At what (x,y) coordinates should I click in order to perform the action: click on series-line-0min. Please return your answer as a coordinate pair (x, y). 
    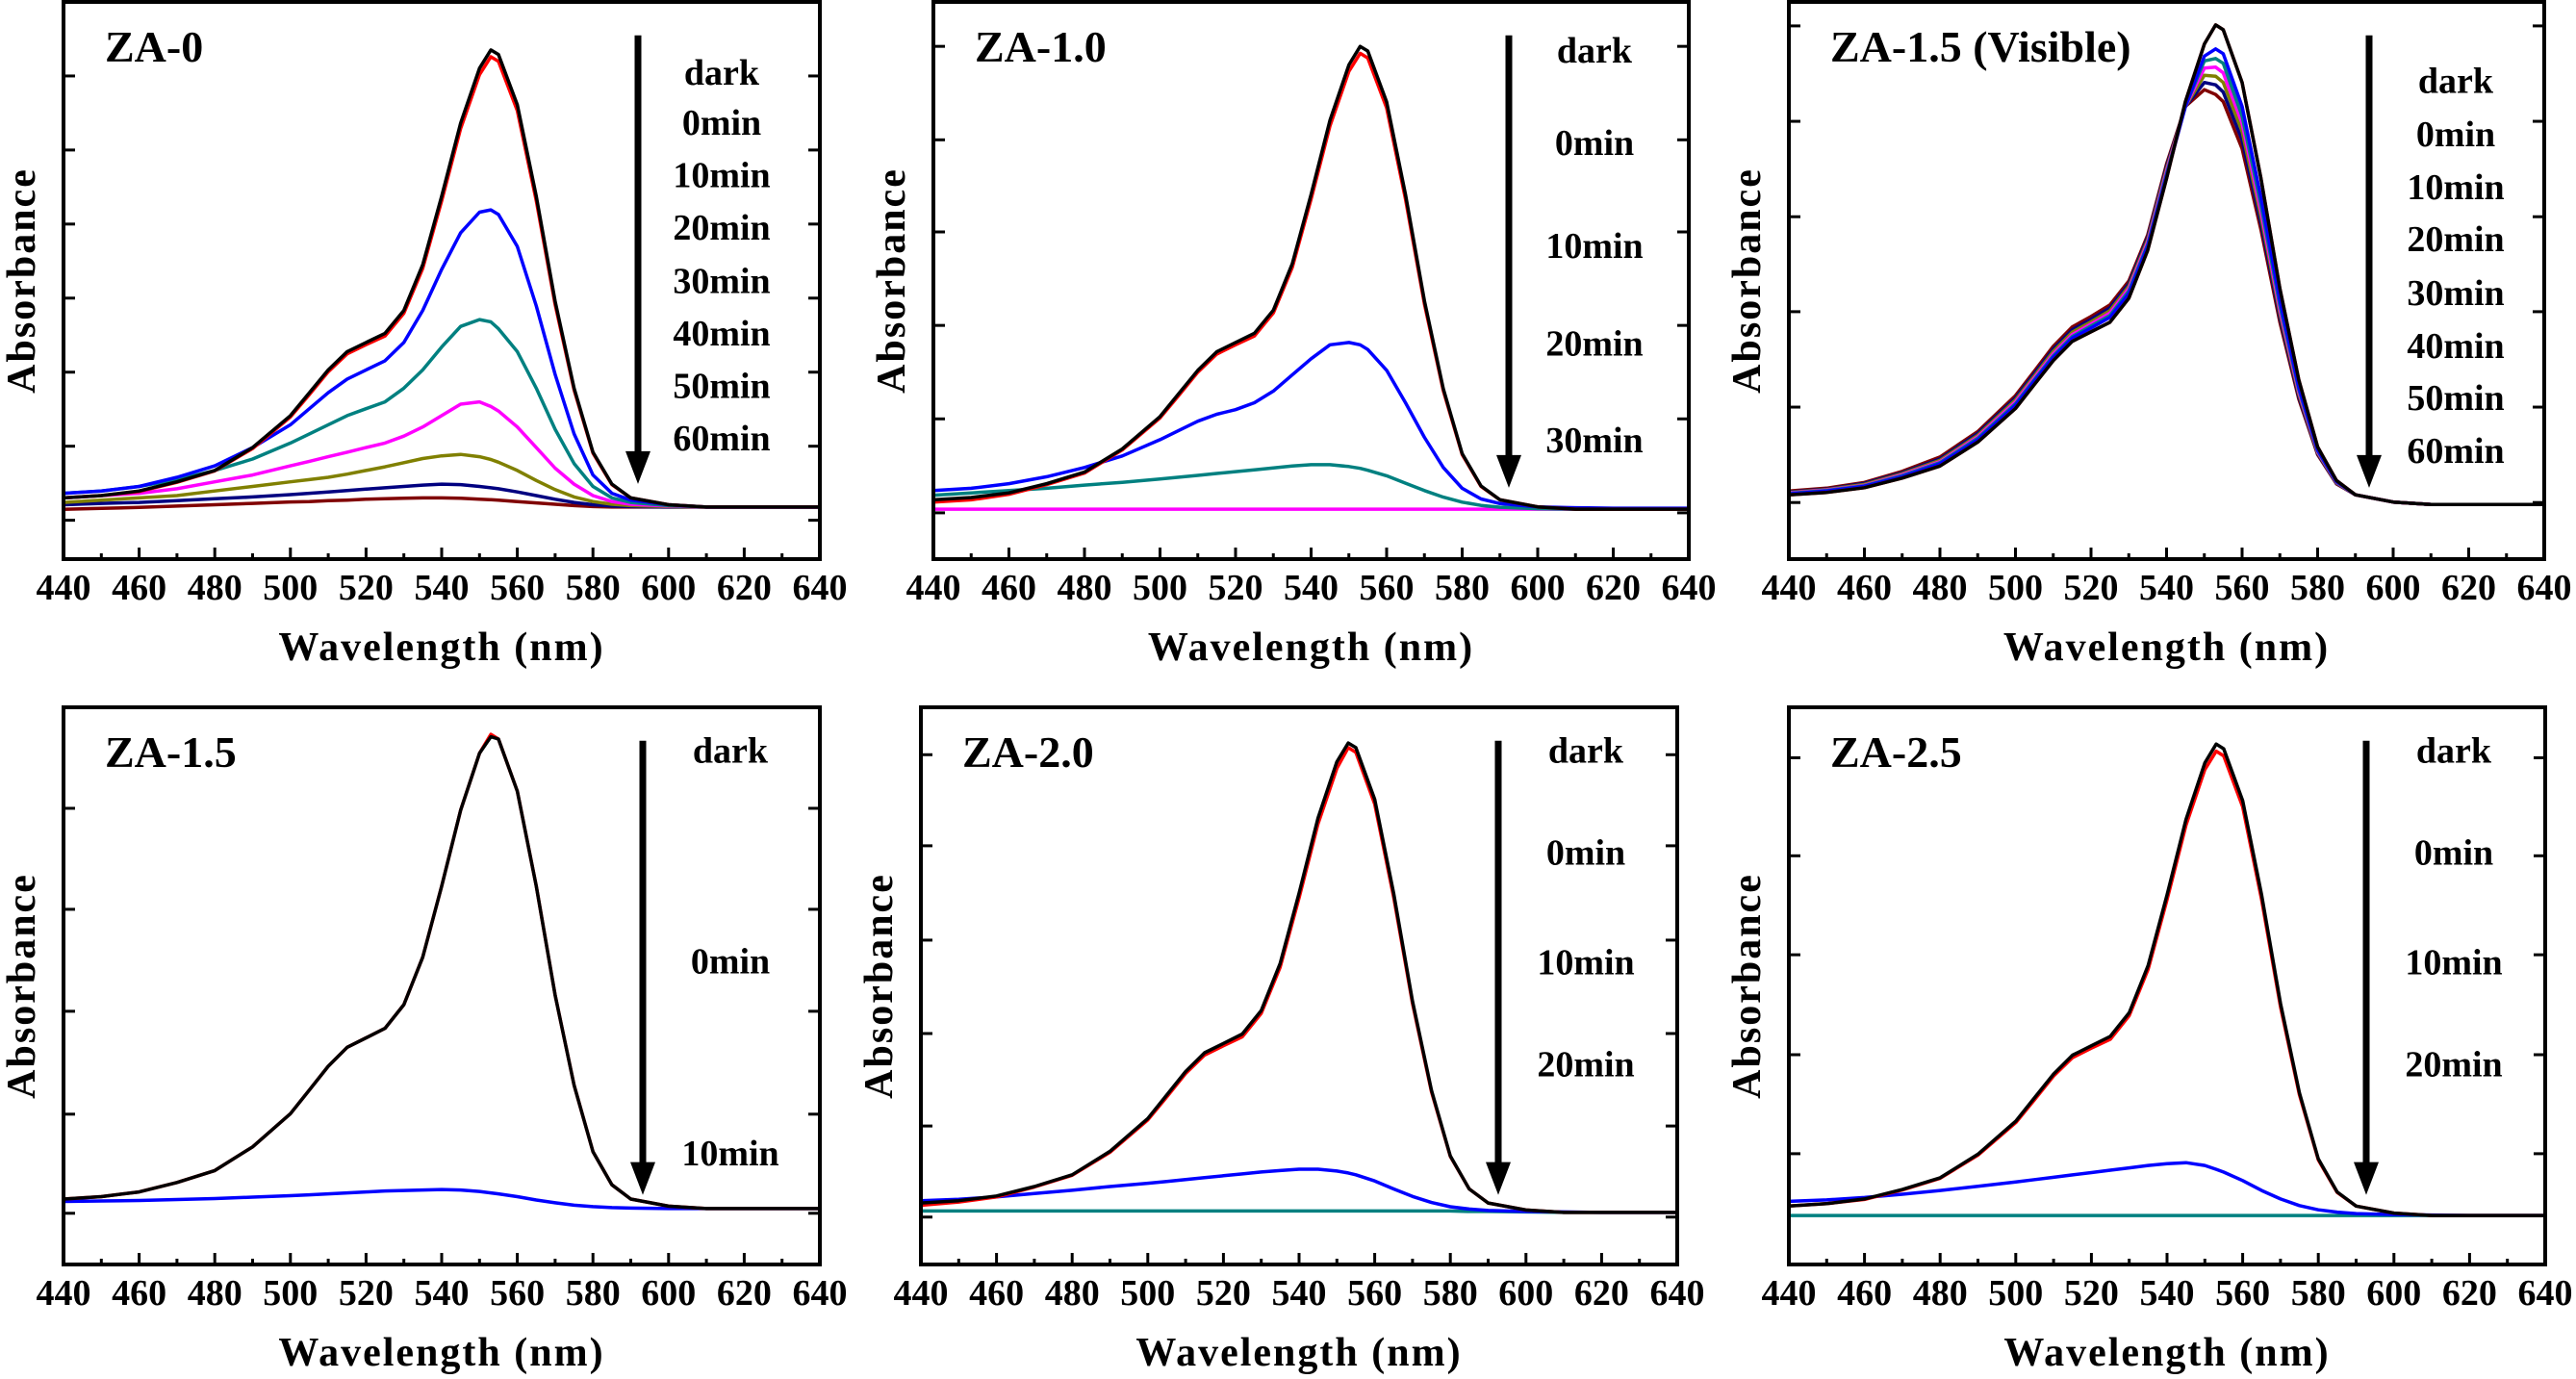
    Looking at the image, I should click on (2167, 983).